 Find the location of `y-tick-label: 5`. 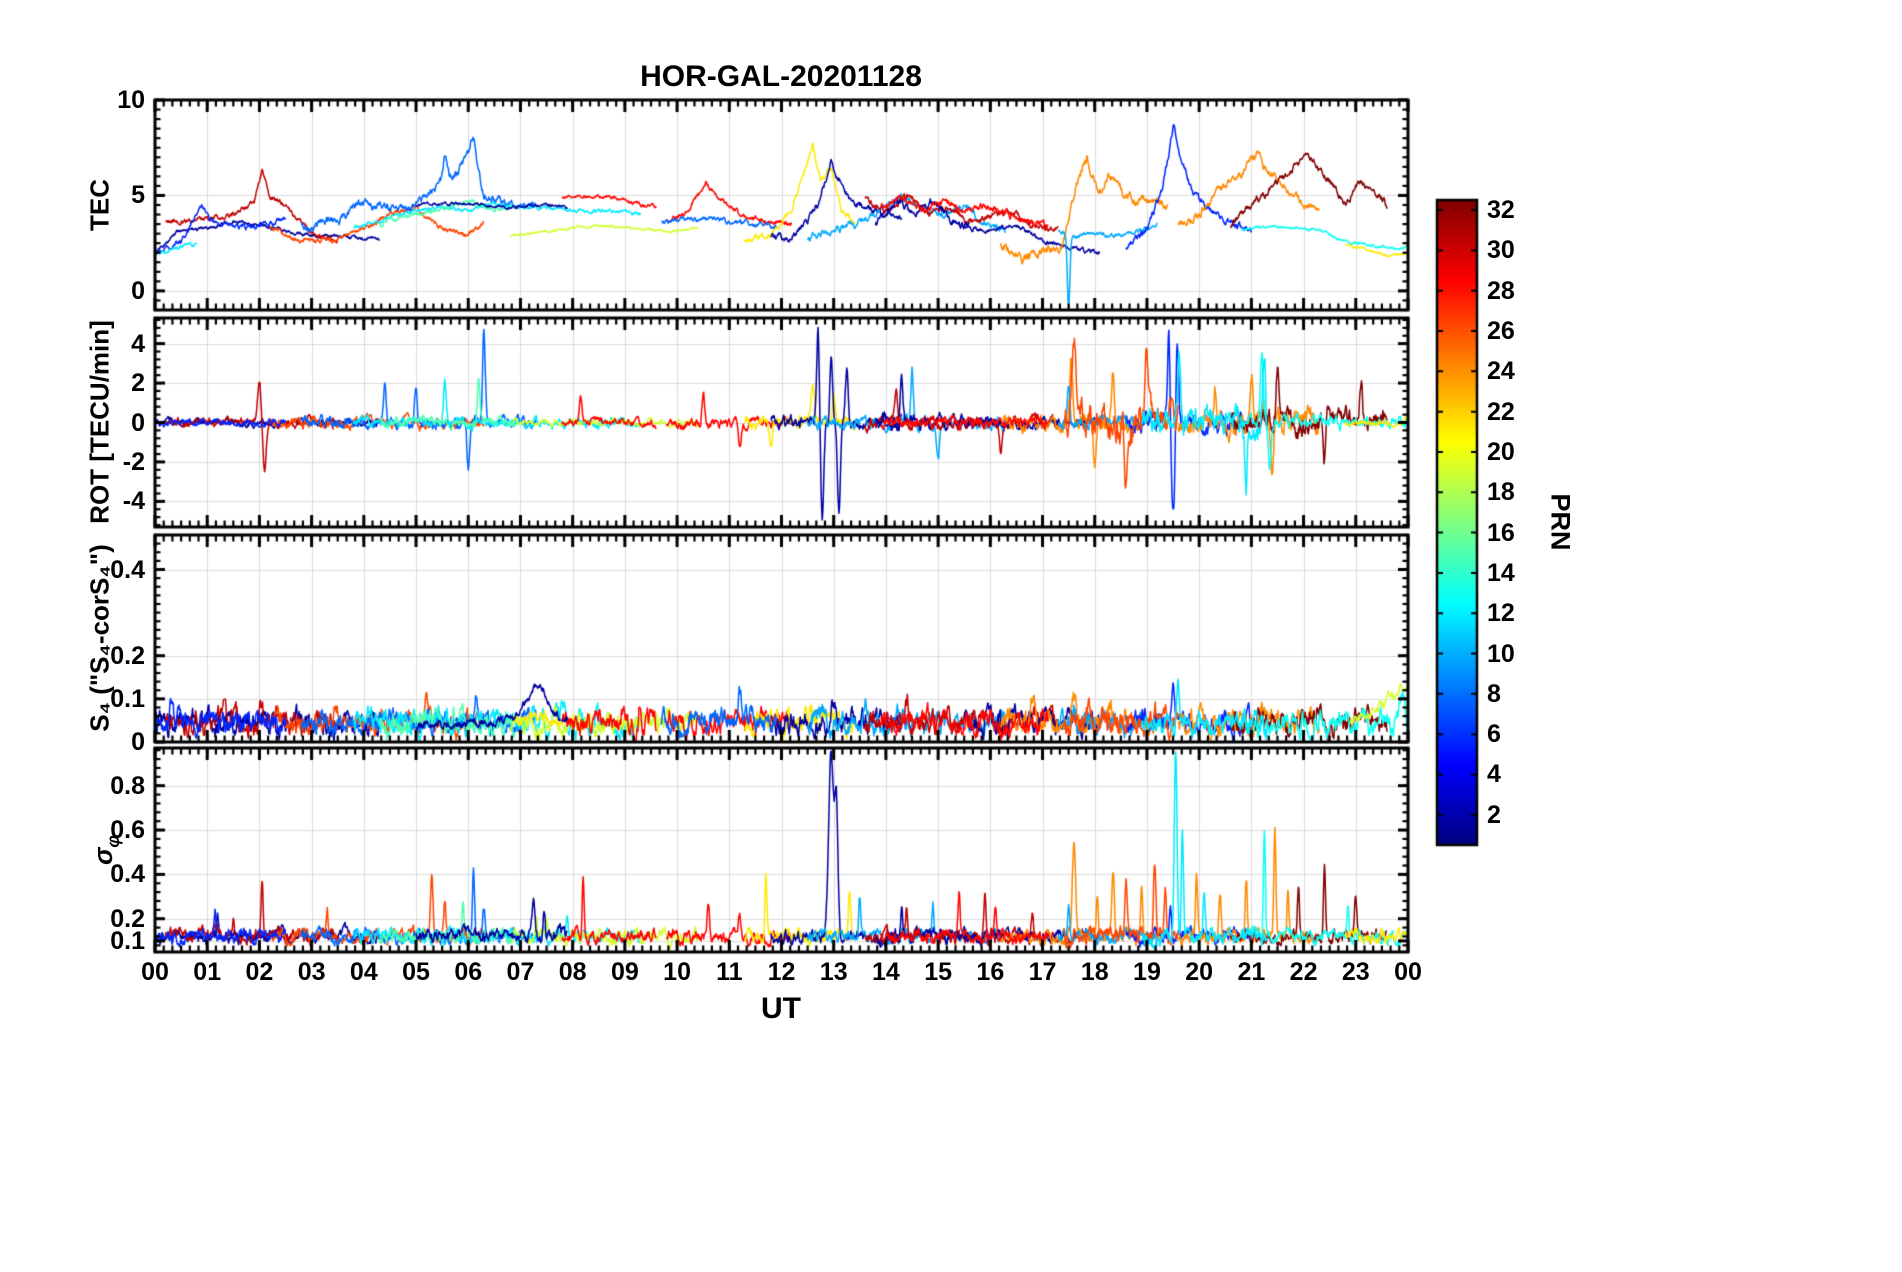

y-tick-label: 5 is located at coordinates (138, 195).